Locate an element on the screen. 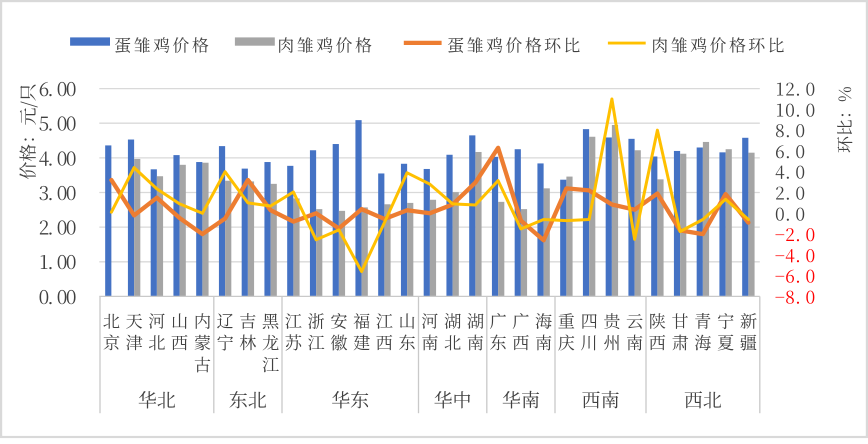 The height and width of the screenshot is (444, 868). svg-text: 夏 is located at coordinates (725, 341).